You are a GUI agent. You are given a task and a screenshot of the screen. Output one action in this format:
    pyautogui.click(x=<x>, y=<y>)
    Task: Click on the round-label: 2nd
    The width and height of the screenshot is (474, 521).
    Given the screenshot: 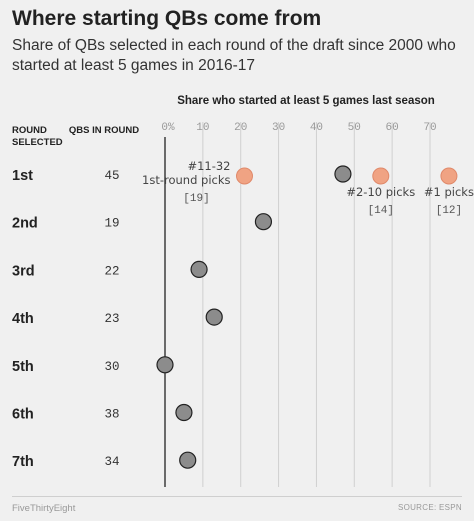 What is the action you would take?
    pyautogui.click(x=25, y=224)
    